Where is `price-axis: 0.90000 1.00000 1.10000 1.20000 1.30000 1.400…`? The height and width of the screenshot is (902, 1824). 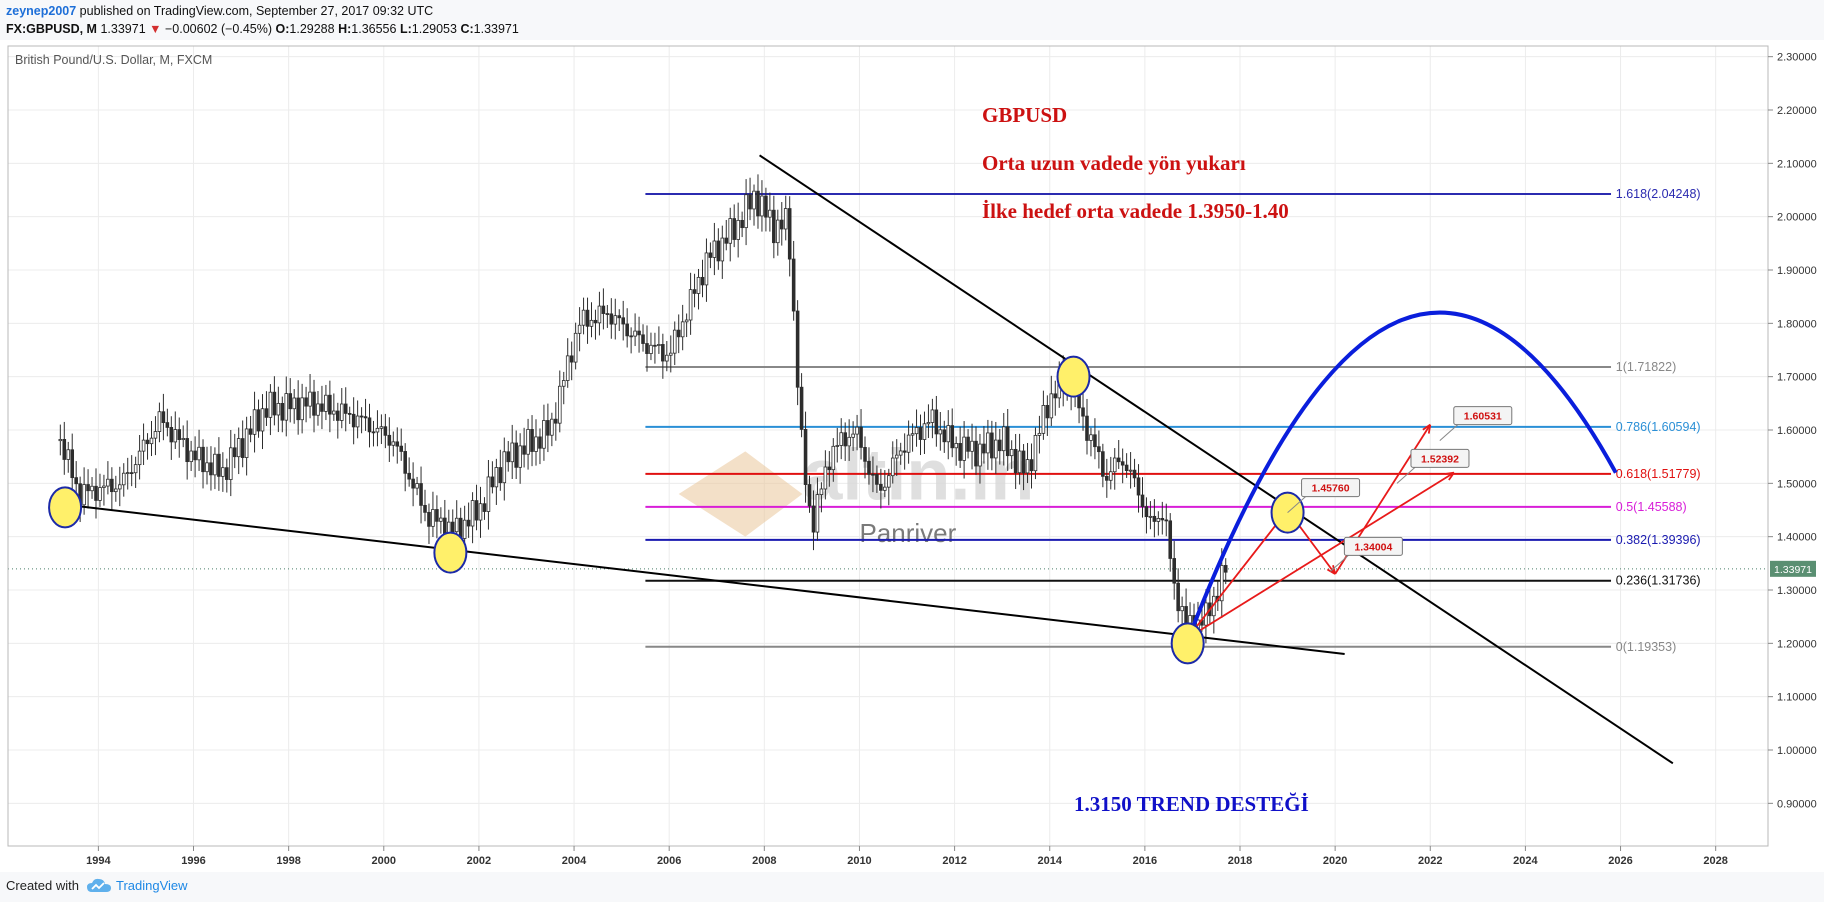
price-axis: 0.90000 1.00000 1.10000 1.20000 1.30000 1.400… is located at coordinates (1792, 431).